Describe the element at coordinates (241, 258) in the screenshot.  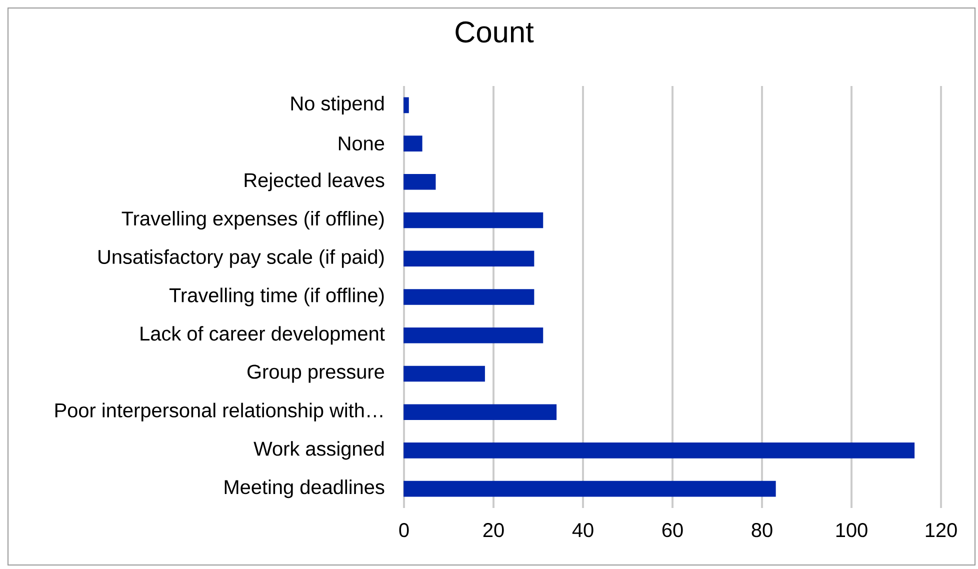
I see `y-tick-label: Unsatisfactory pay scale (if paid)` at that location.